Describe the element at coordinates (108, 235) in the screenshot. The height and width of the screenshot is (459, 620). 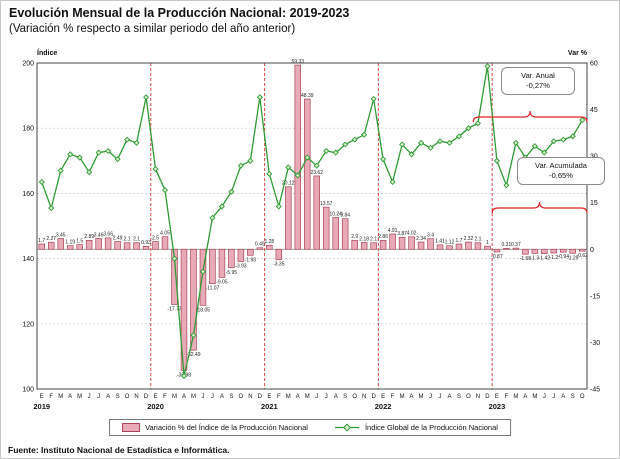
I see `svg-text: 3.66` at that location.